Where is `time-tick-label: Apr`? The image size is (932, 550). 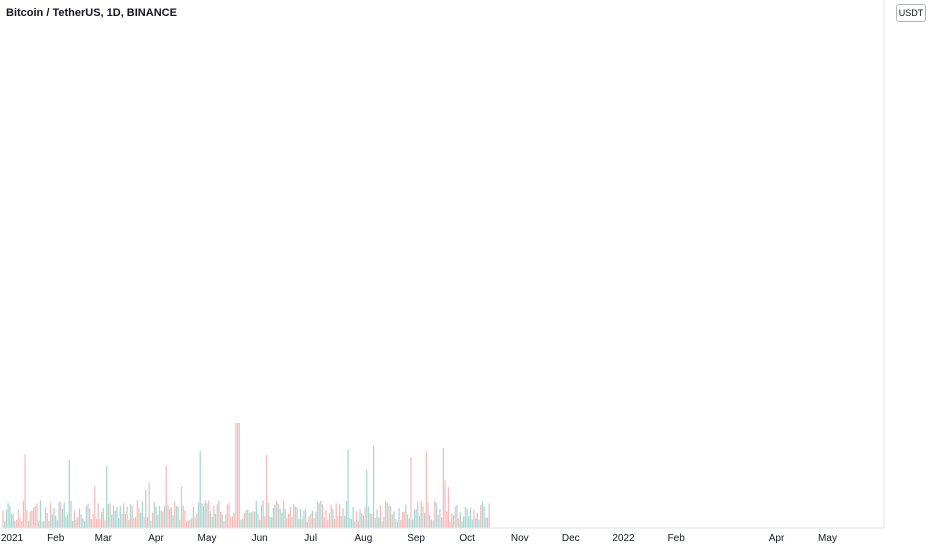 time-tick-label: Apr is located at coordinates (777, 538).